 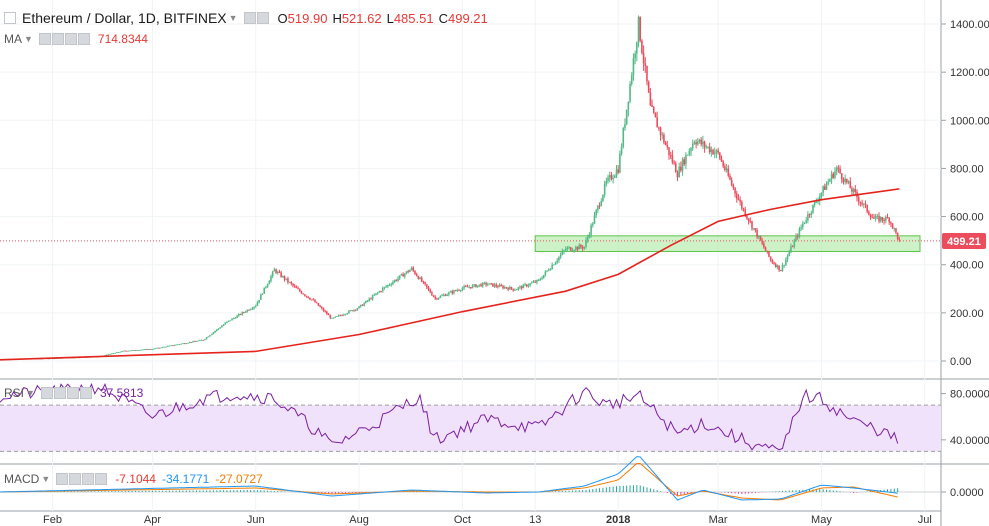 I want to click on x-tick-label: Jun, so click(x=256, y=520).